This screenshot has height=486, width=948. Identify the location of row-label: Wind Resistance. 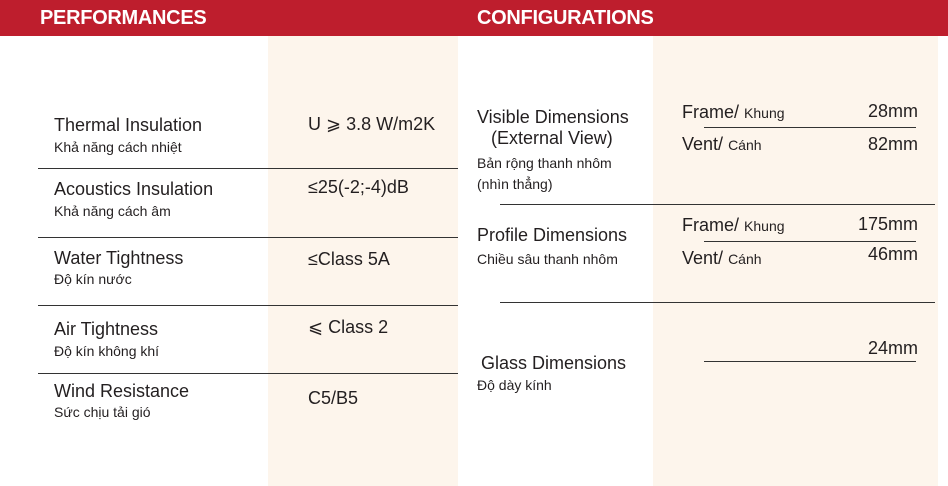
(122, 391).